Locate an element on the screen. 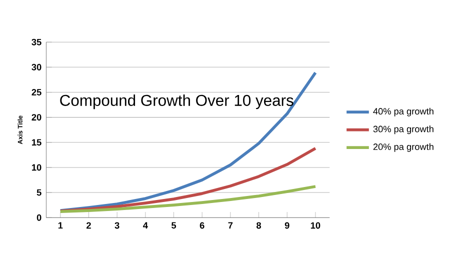 The width and height of the screenshot is (474, 257). y-tick-label: 10 is located at coordinates (37, 167).